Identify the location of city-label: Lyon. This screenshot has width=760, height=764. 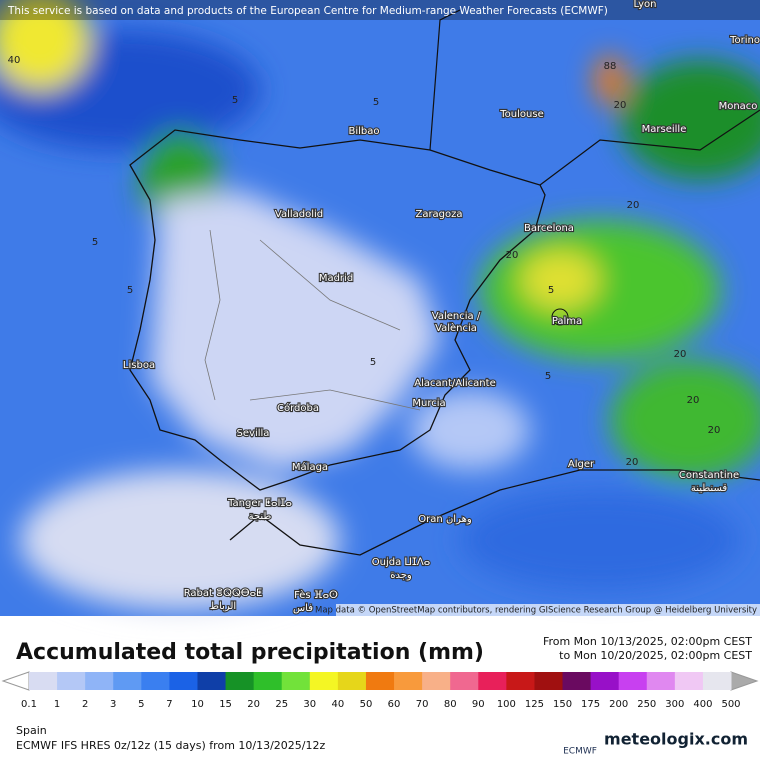
(644, 5).